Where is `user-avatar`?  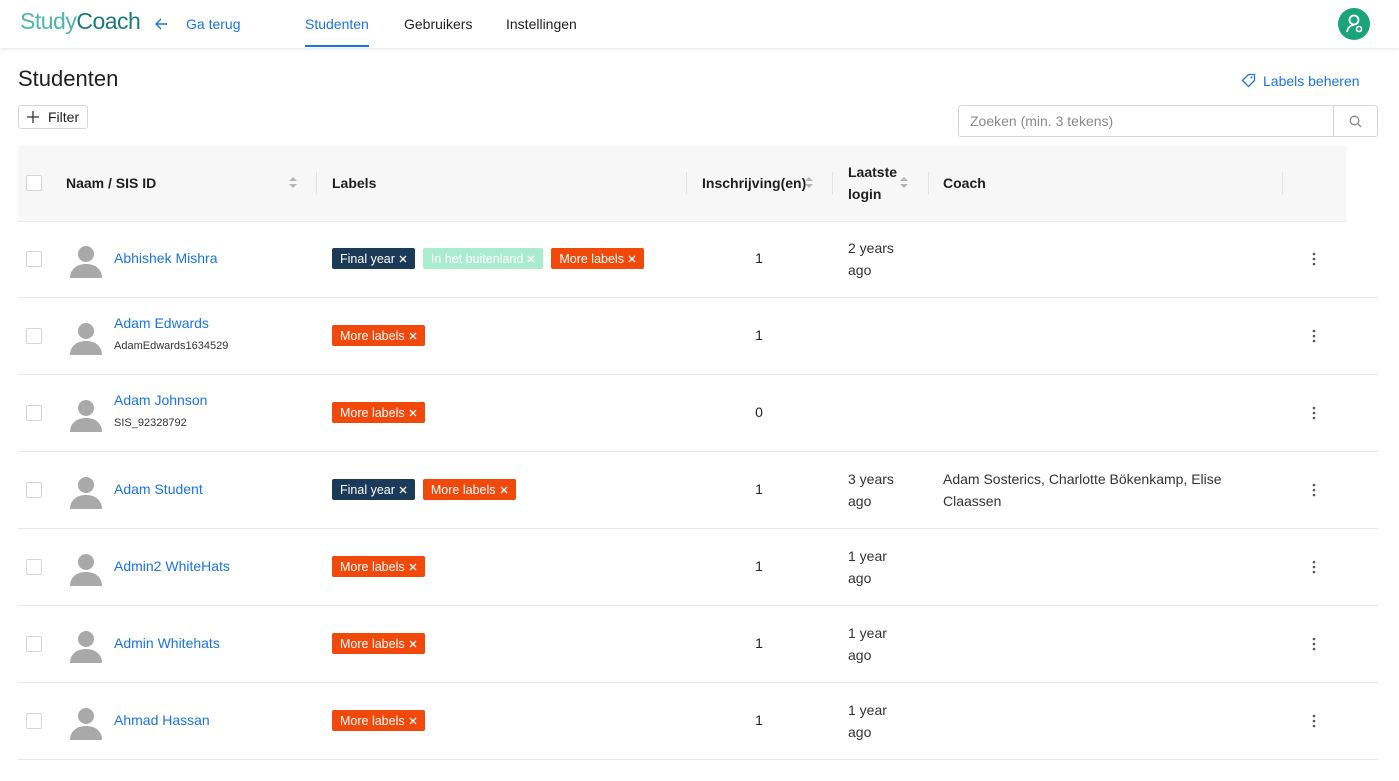 user-avatar is located at coordinates (1354, 24).